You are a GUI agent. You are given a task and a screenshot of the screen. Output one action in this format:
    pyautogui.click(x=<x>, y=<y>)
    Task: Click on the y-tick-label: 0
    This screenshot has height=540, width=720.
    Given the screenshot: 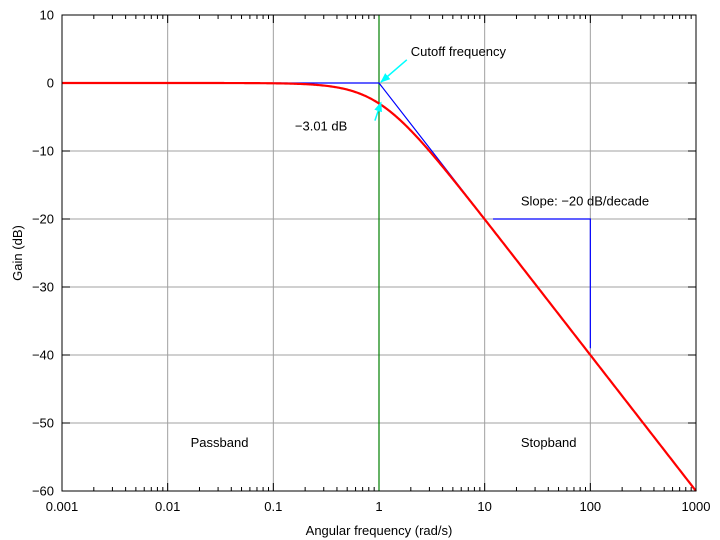 What is the action you would take?
    pyautogui.click(x=50, y=83)
    